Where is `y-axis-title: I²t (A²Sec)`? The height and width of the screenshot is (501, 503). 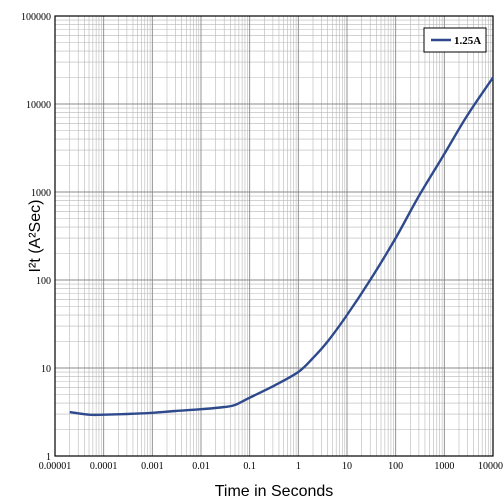 y-axis-title: I²t (A²Sec) is located at coordinates (35, 236).